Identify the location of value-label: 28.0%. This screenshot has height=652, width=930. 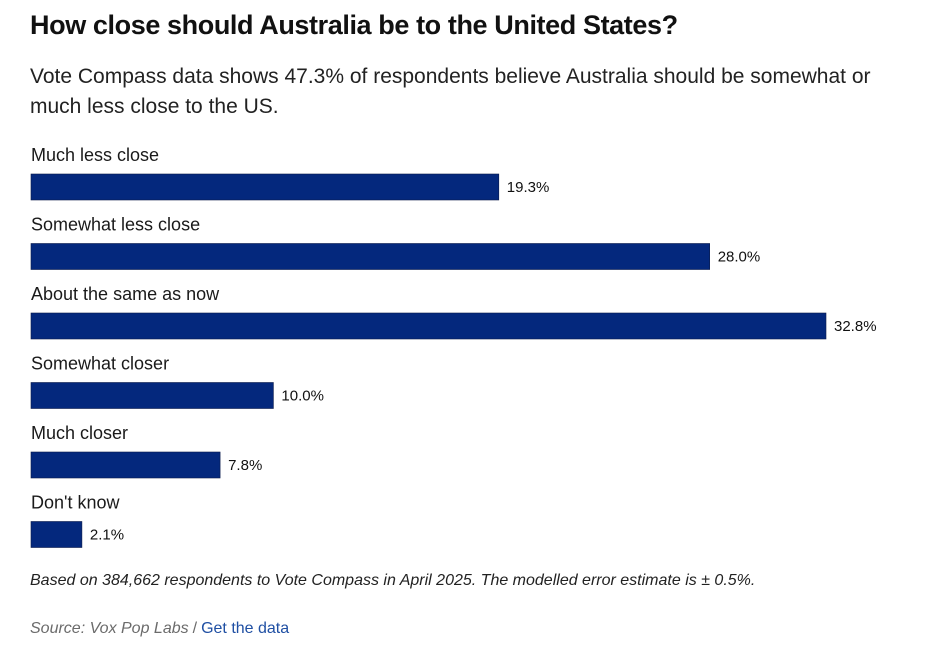
(739, 257).